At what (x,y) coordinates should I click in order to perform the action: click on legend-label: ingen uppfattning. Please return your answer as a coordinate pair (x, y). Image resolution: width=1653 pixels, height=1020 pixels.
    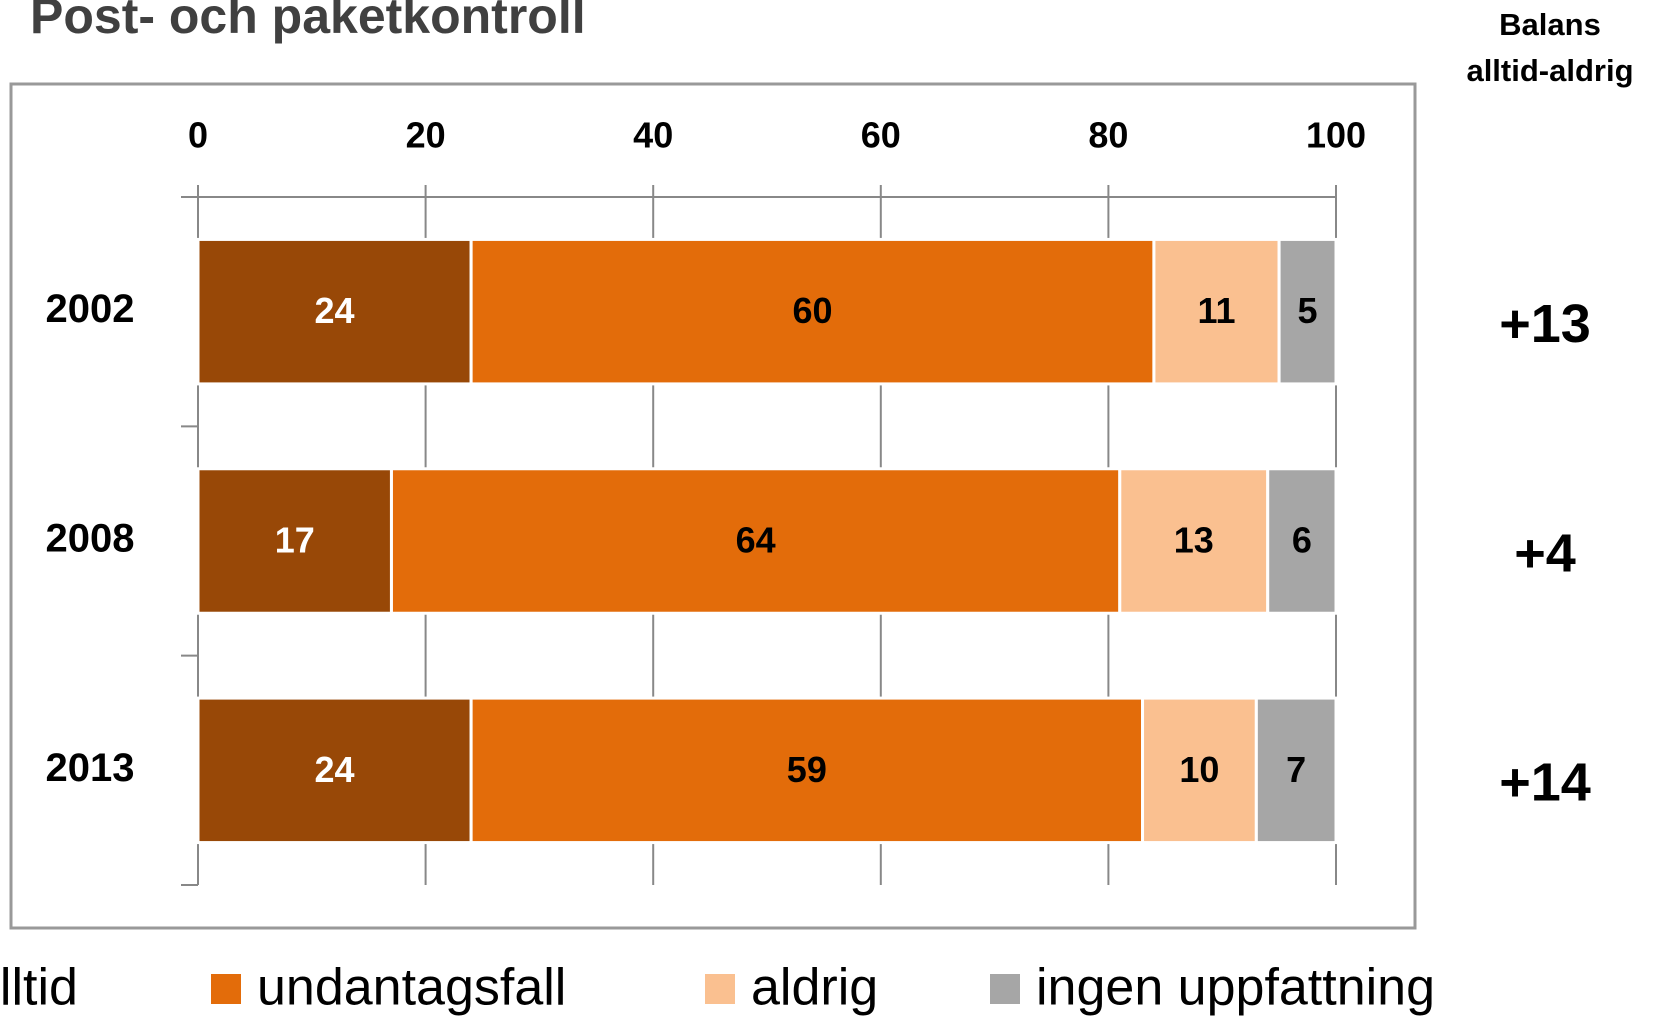
    Looking at the image, I should click on (1235, 988).